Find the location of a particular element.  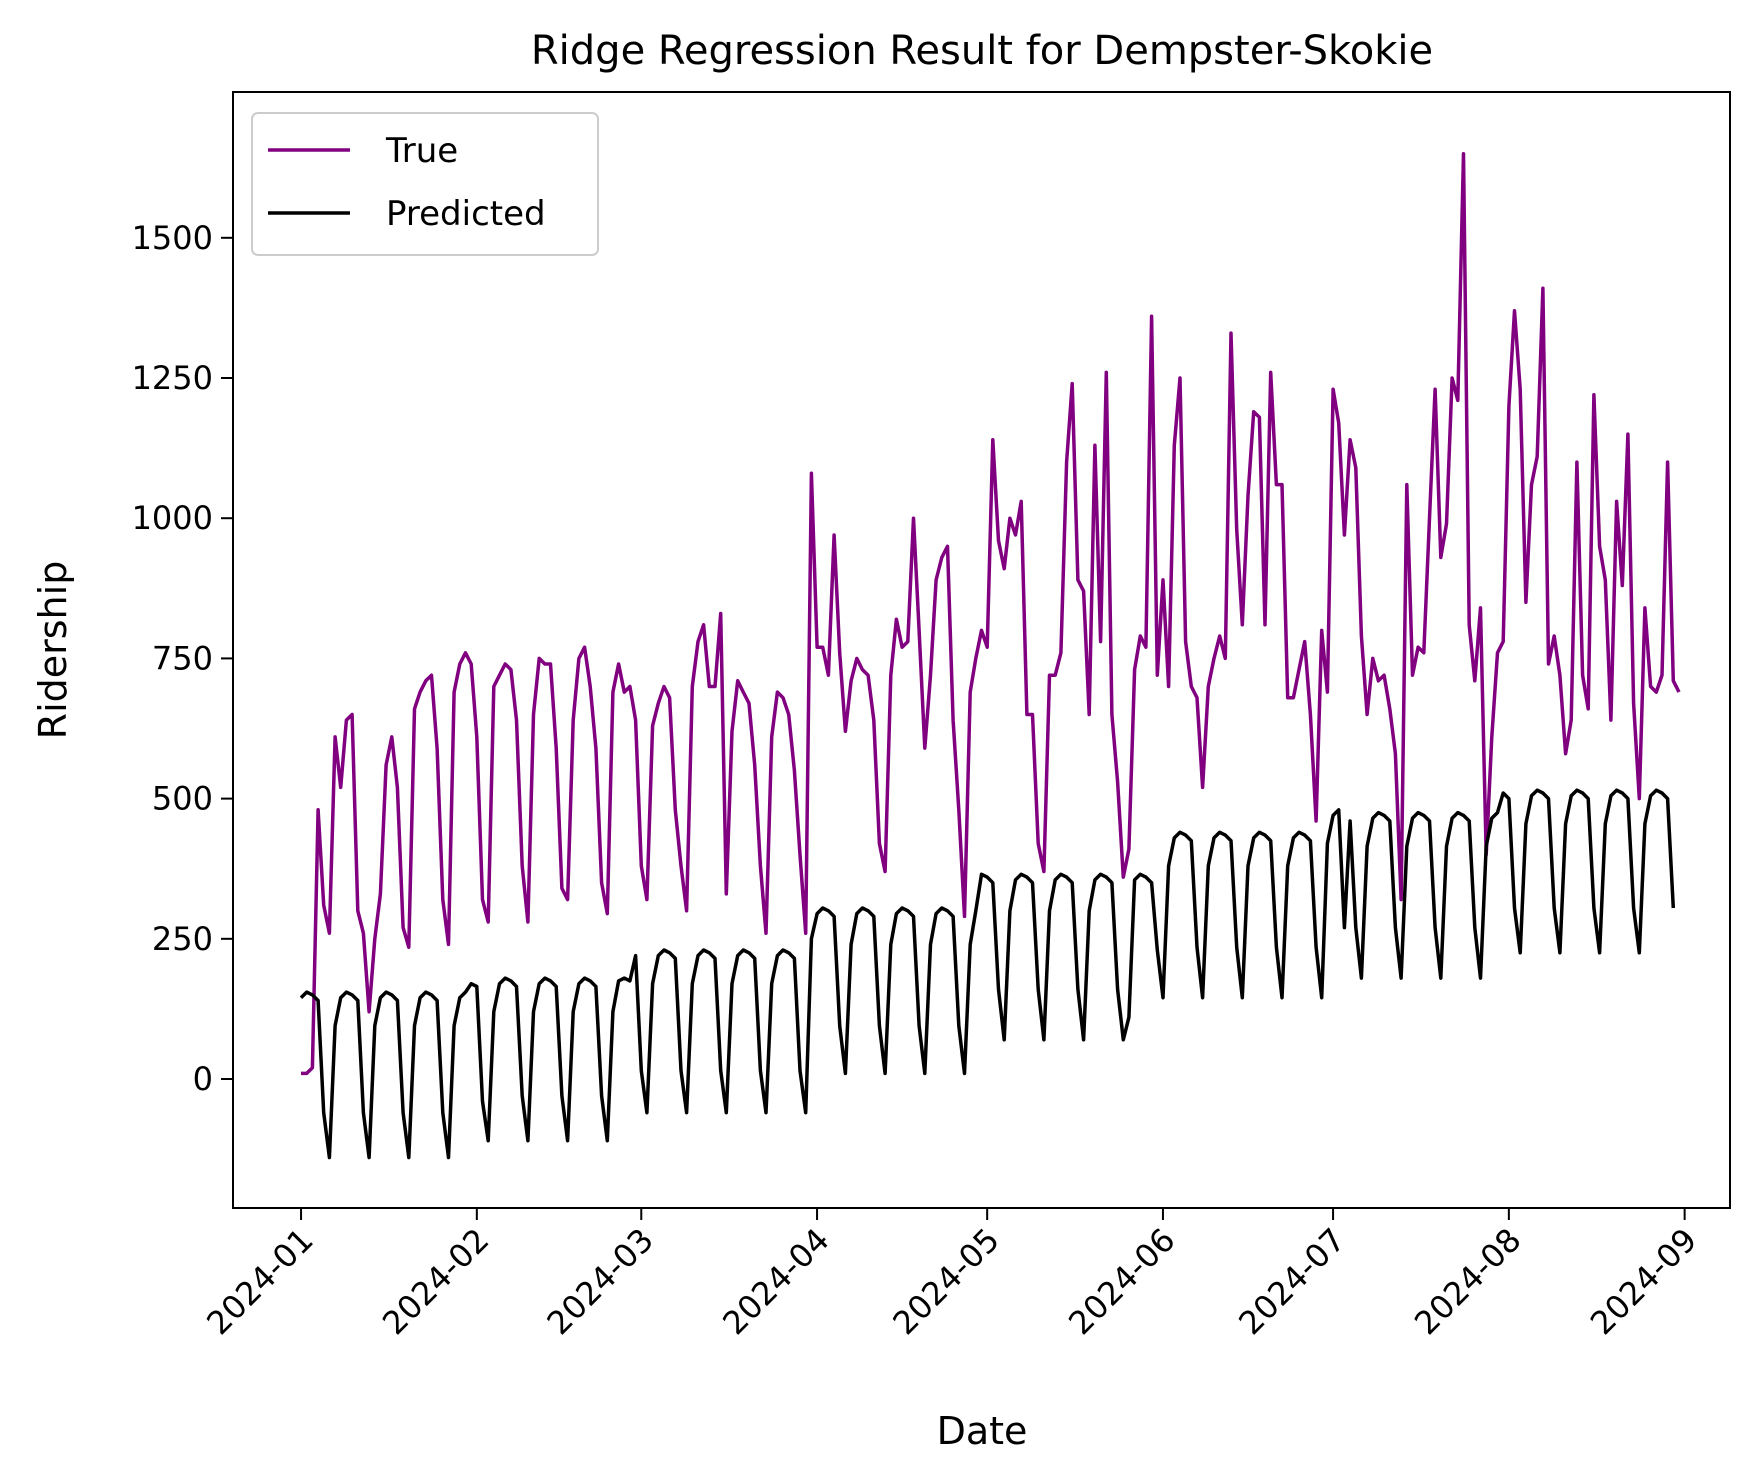

y-tick-label: 250 is located at coordinates (182, 939).